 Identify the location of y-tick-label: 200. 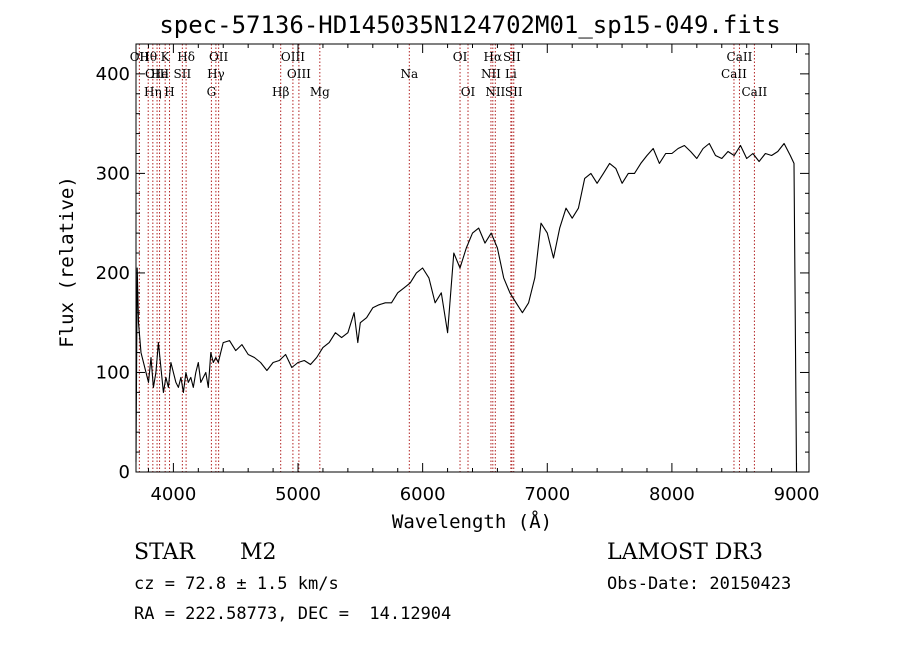
(113, 273).